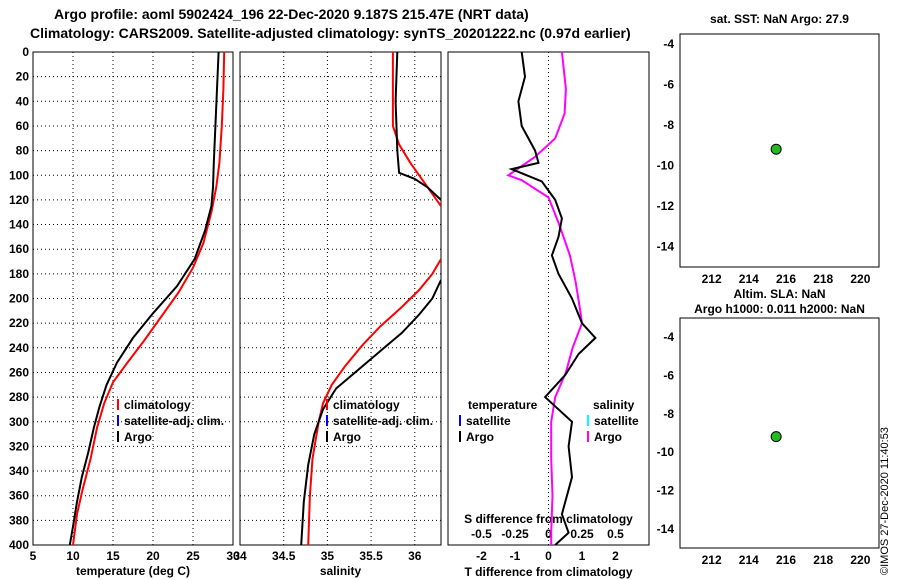 This screenshot has height=580, width=900. I want to click on temperature-axis-label: temperature (deg C), so click(133, 571).